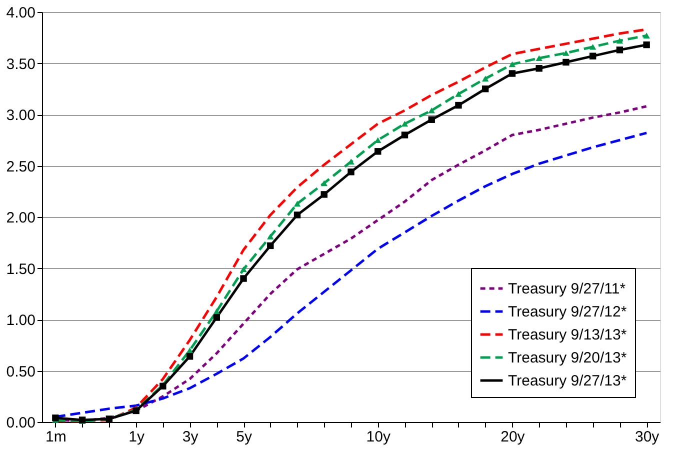 The image size is (689, 456). I want to click on x-tick-label: 3y, so click(190, 437).